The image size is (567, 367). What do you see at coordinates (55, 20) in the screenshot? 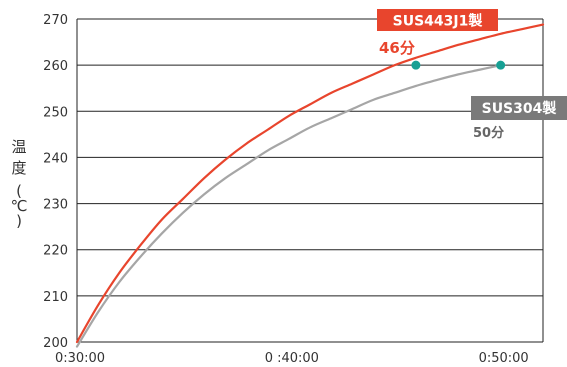
I see `y-tick-label-270: 270` at bounding box center [55, 20].